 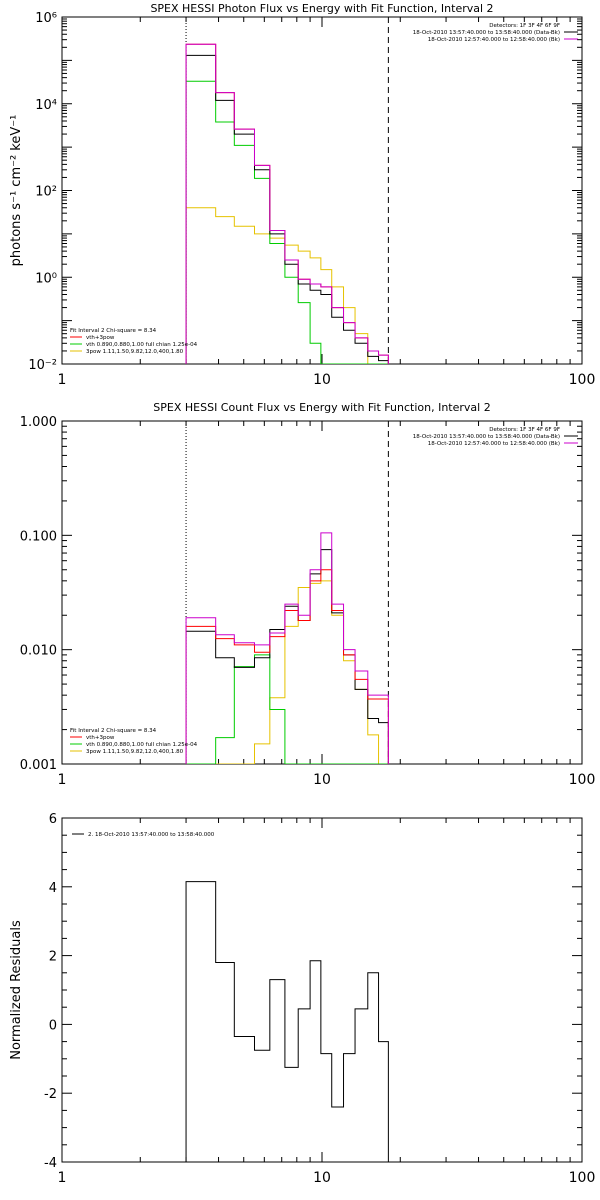 I want to click on y-tick-label: 0.001, so click(x=38, y=765).